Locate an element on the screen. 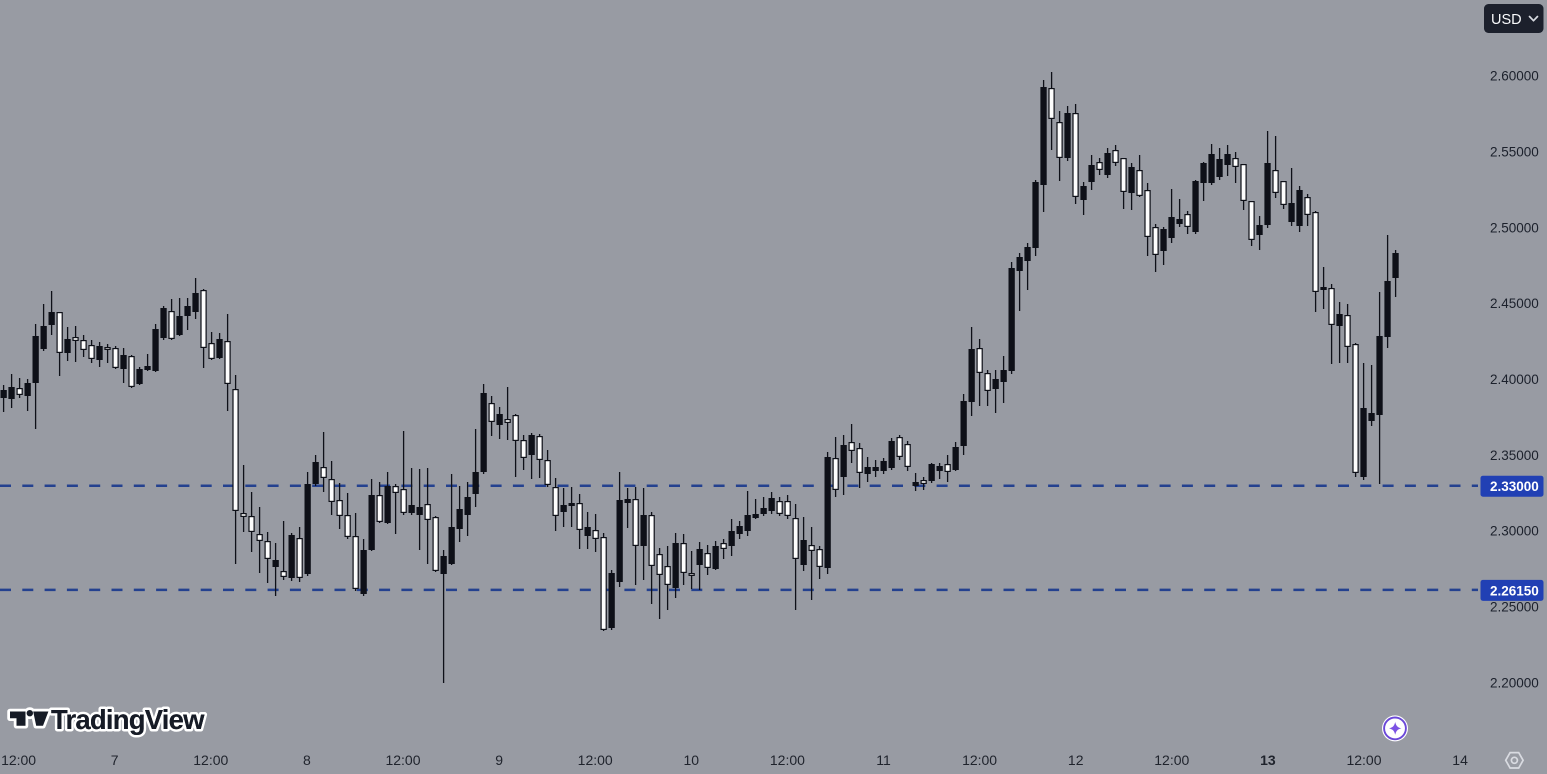  svg-text: 11 is located at coordinates (883, 760).